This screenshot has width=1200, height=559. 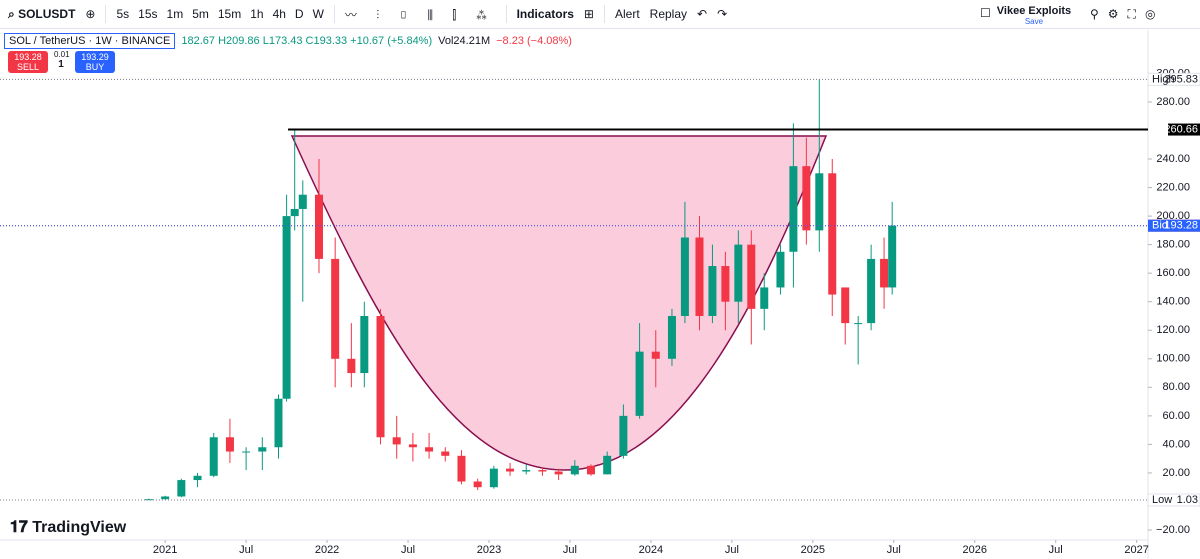 I want to click on replay: Replay, so click(x=668, y=14).